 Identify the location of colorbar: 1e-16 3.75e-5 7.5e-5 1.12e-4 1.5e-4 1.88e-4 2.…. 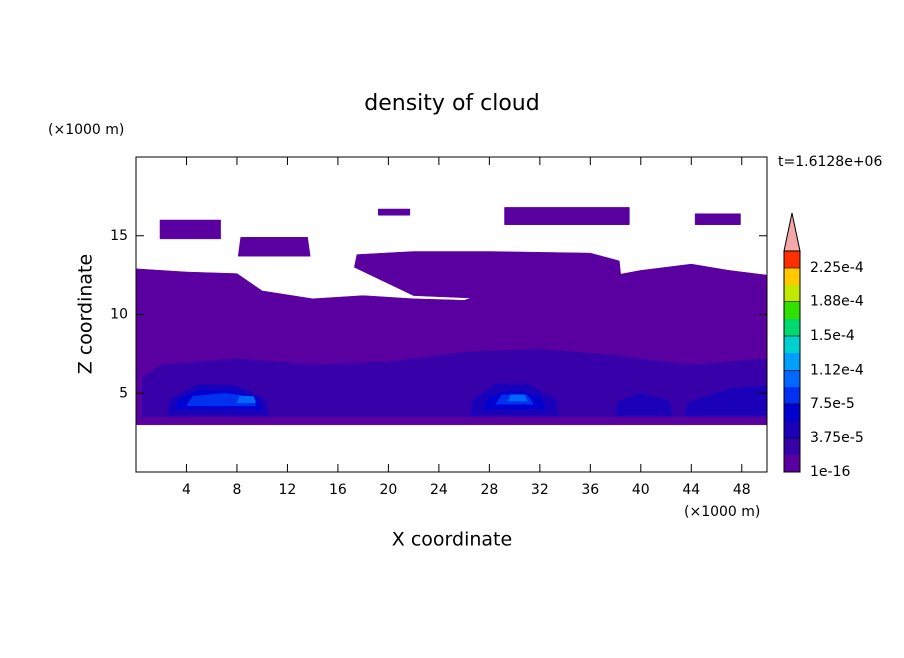
(823, 346).